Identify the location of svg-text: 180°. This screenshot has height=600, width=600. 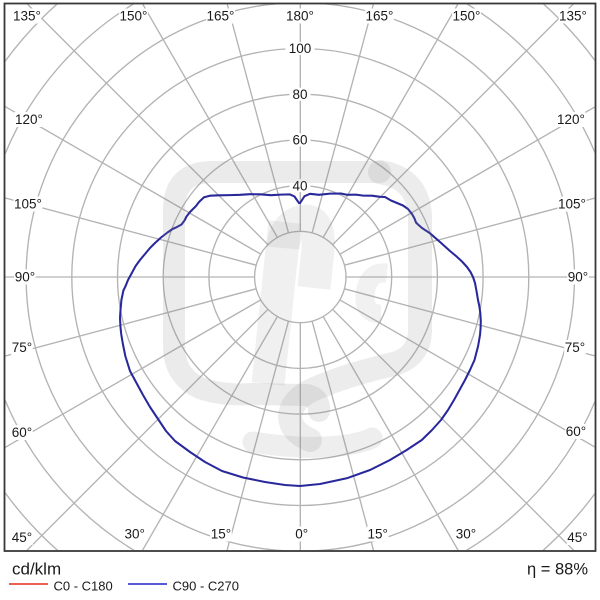
(300, 16).